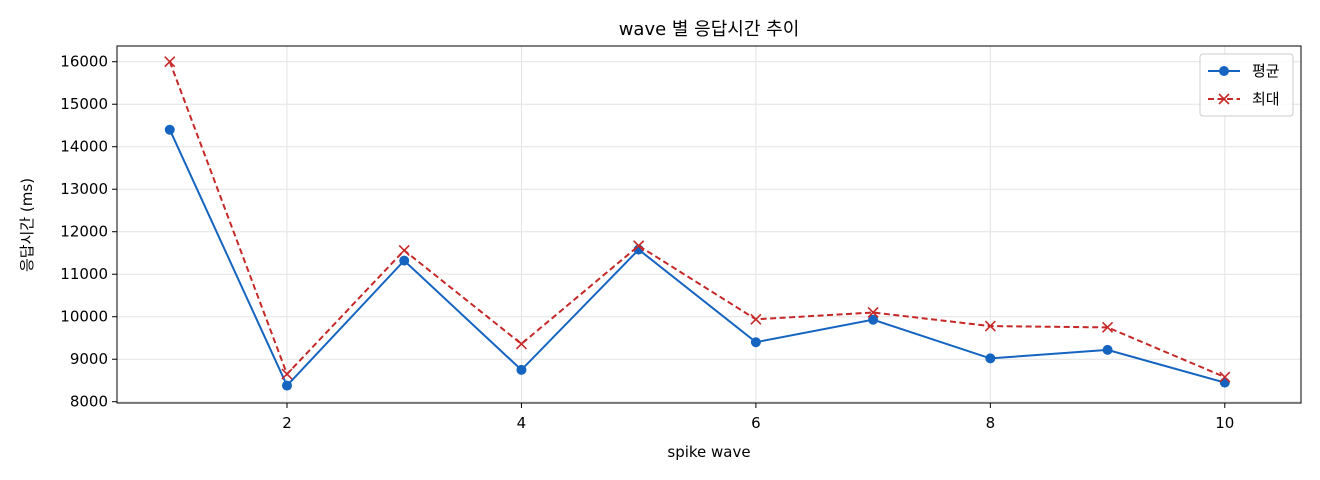 The width and height of the screenshot is (1320, 480). Describe the element at coordinates (84, 274) in the screenshot. I see `y-tick-label: 11000` at that location.